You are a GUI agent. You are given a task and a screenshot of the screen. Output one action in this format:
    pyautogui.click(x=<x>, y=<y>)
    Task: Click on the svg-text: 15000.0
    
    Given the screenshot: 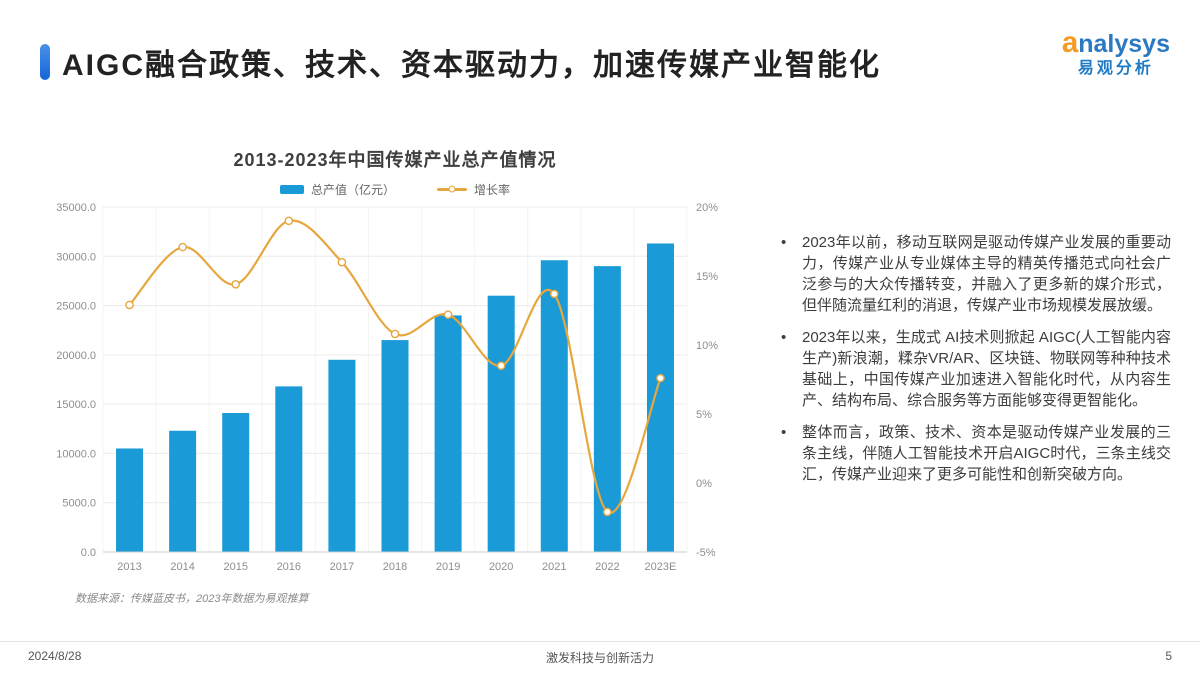 What is the action you would take?
    pyautogui.click(x=76, y=405)
    